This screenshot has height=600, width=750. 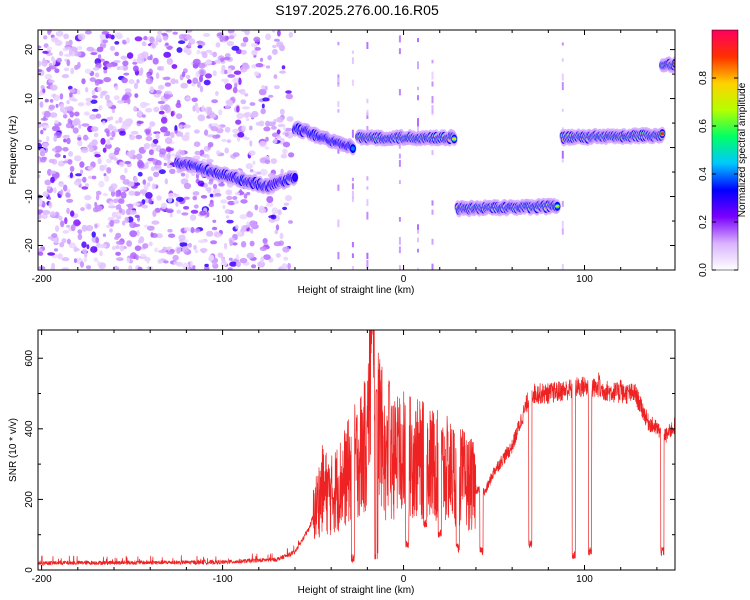 I want to click on spectrogram-y-axis-label: Frequency (Hz), so click(x=13, y=150).